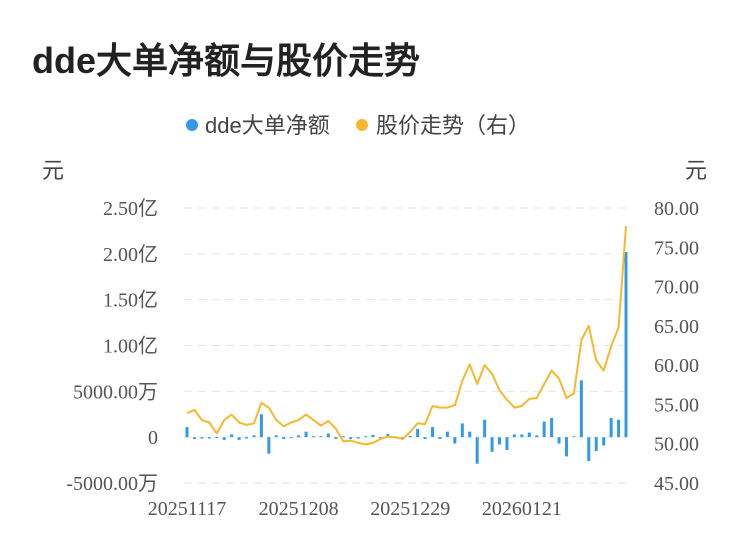  Describe the element at coordinates (130, 254) in the screenshot. I see `left-tick-label: 2.00亿` at that location.